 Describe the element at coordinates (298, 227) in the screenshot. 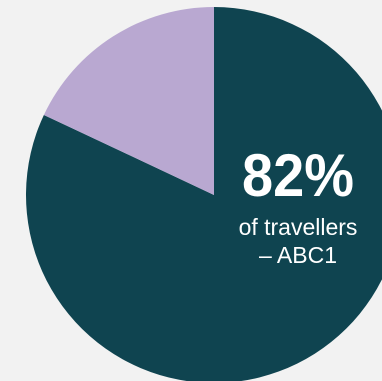

I see `annotation-line-1: of travellers` at that location.